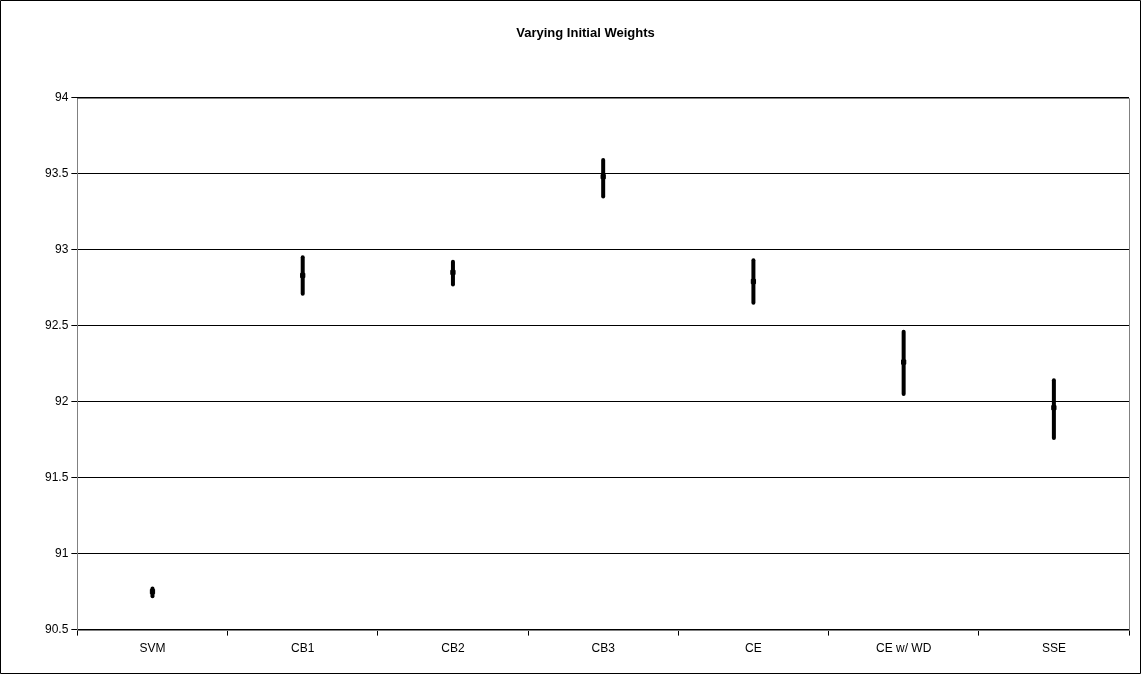 The height and width of the screenshot is (674, 1141). I want to click on y-tick-label: 91, so click(62, 552).